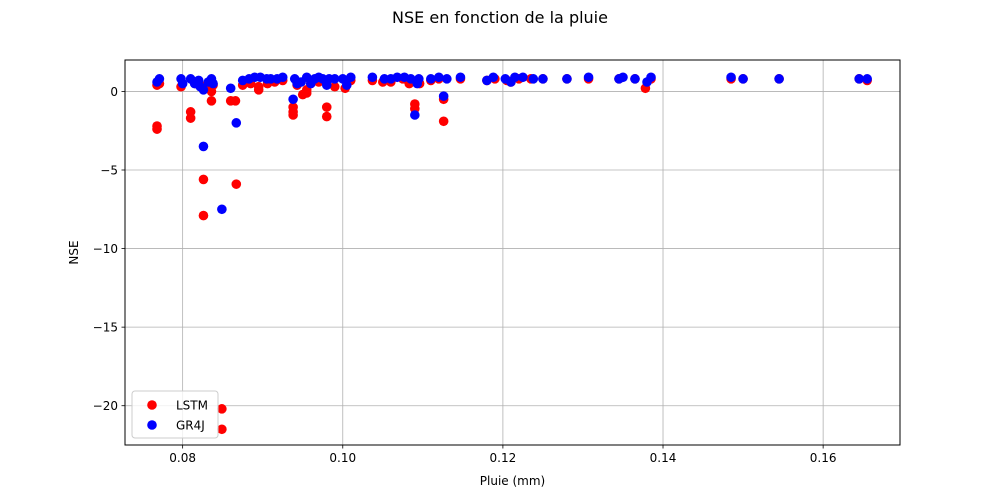 This screenshot has width=1000, height=500. Describe the element at coordinates (503, 458) in the screenshot. I see `x-tick-label: 0.12` at that location.